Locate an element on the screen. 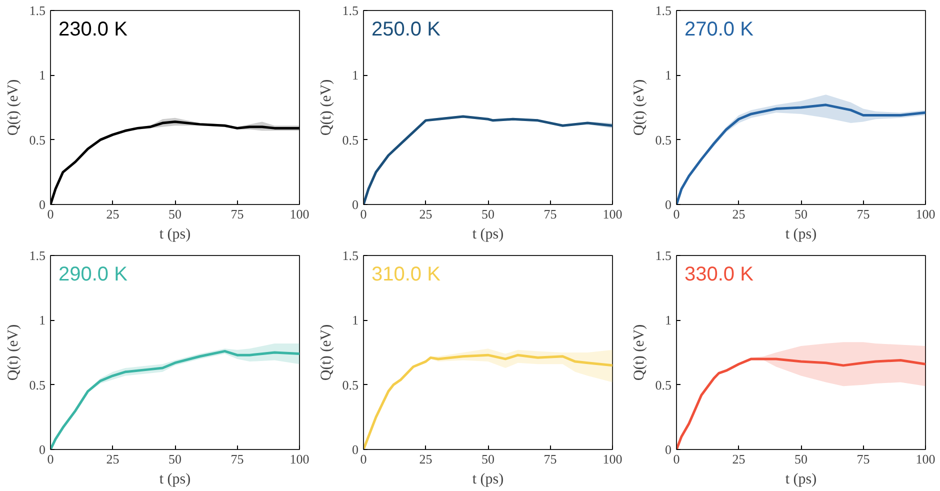 The width and height of the screenshot is (940, 491). text: 310.0 K is located at coordinates (407, 275).